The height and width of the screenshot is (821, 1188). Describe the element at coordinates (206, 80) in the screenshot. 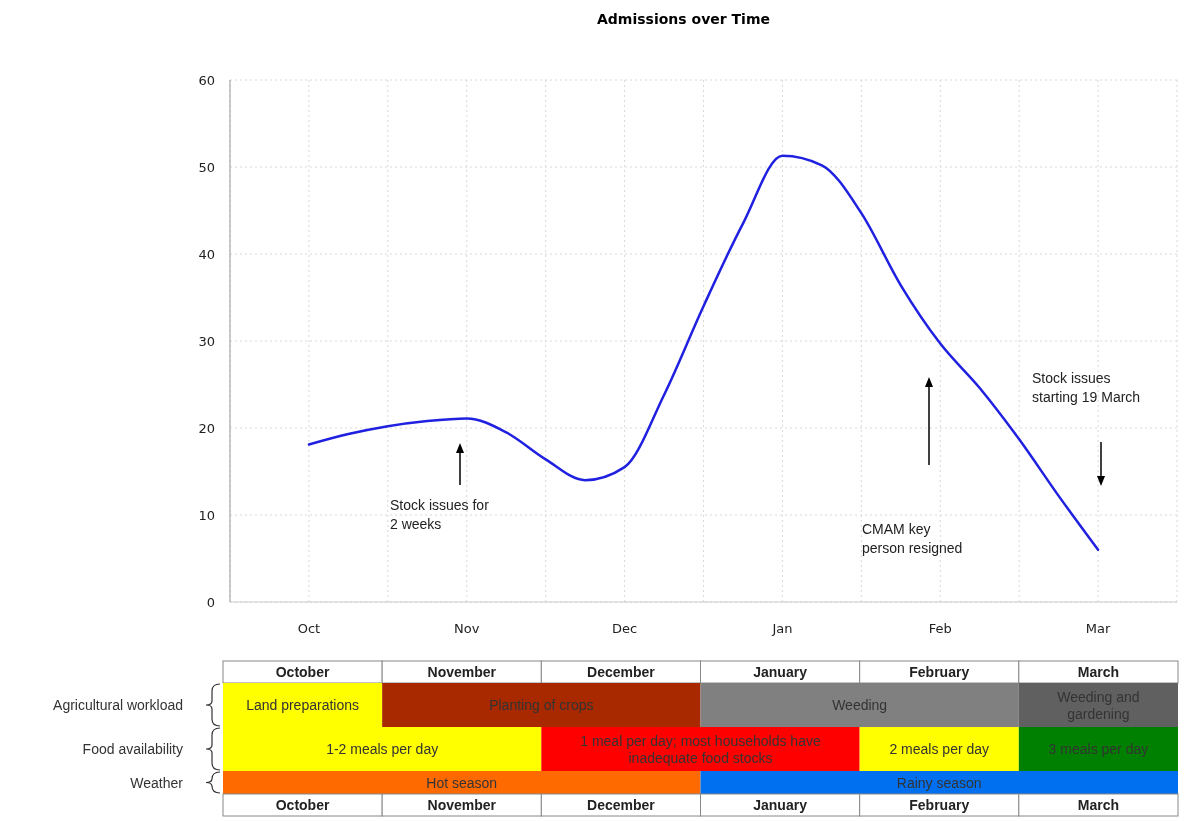

I see `y-tick-label: 60` at that location.